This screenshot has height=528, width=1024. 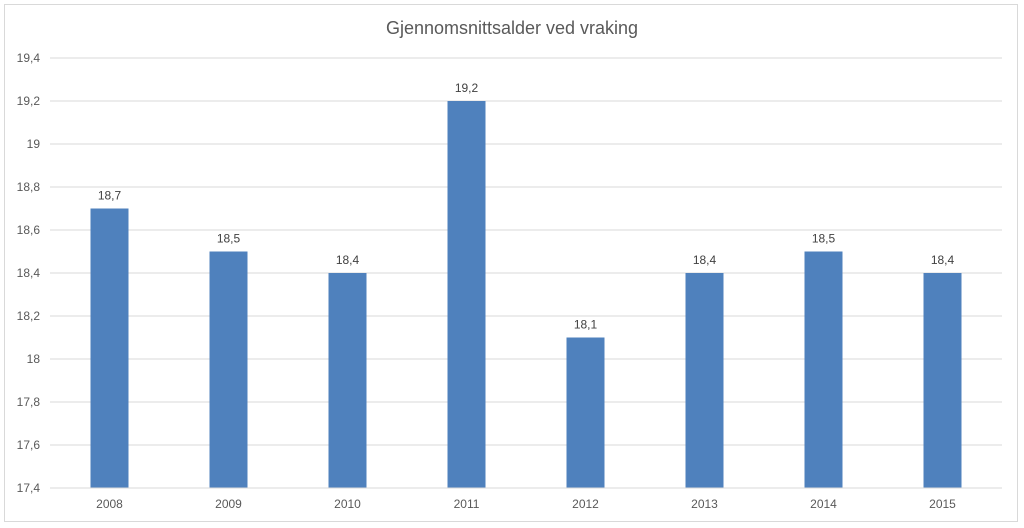 What do you see at coordinates (704, 380) in the screenshot?
I see `bar-2013` at bounding box center [704, 380].